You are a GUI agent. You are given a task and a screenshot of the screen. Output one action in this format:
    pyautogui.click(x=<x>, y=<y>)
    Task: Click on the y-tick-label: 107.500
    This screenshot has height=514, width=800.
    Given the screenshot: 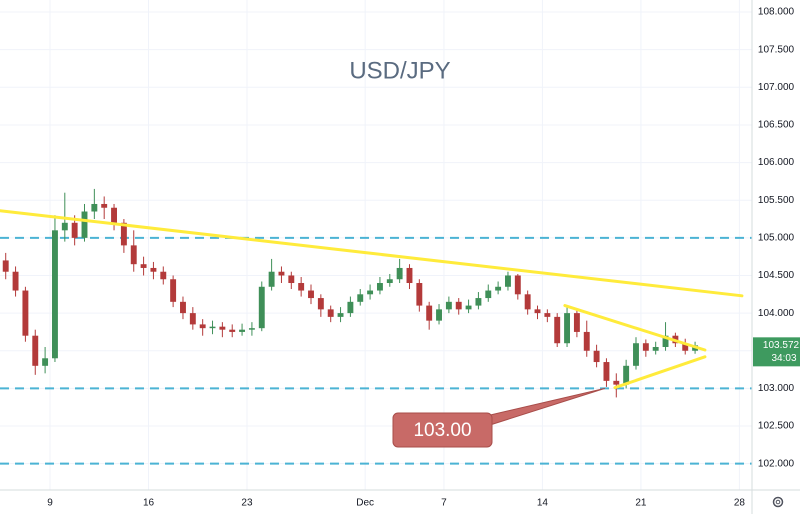 What is the action you would take?
    pyautogui.click(x=776, y=49)
    